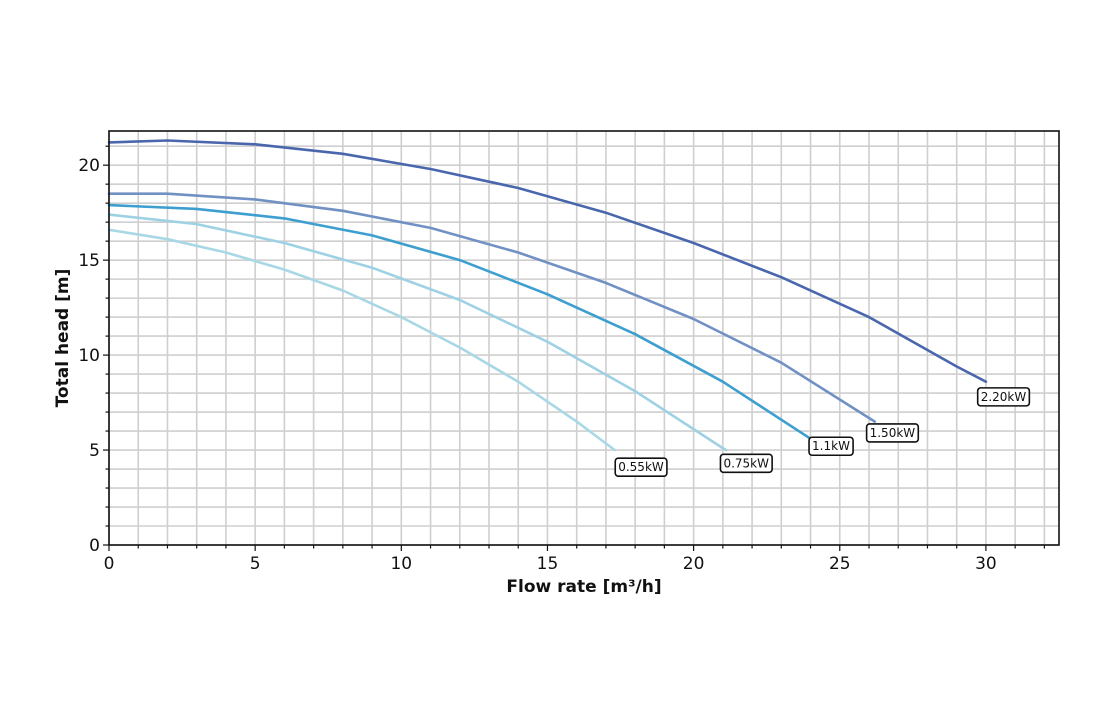 The width and height of the screenshot is (1100, 720). Describe the element at coordinates (548, 564) in the screenshot. I see `x-tick-label: 15` at that location.